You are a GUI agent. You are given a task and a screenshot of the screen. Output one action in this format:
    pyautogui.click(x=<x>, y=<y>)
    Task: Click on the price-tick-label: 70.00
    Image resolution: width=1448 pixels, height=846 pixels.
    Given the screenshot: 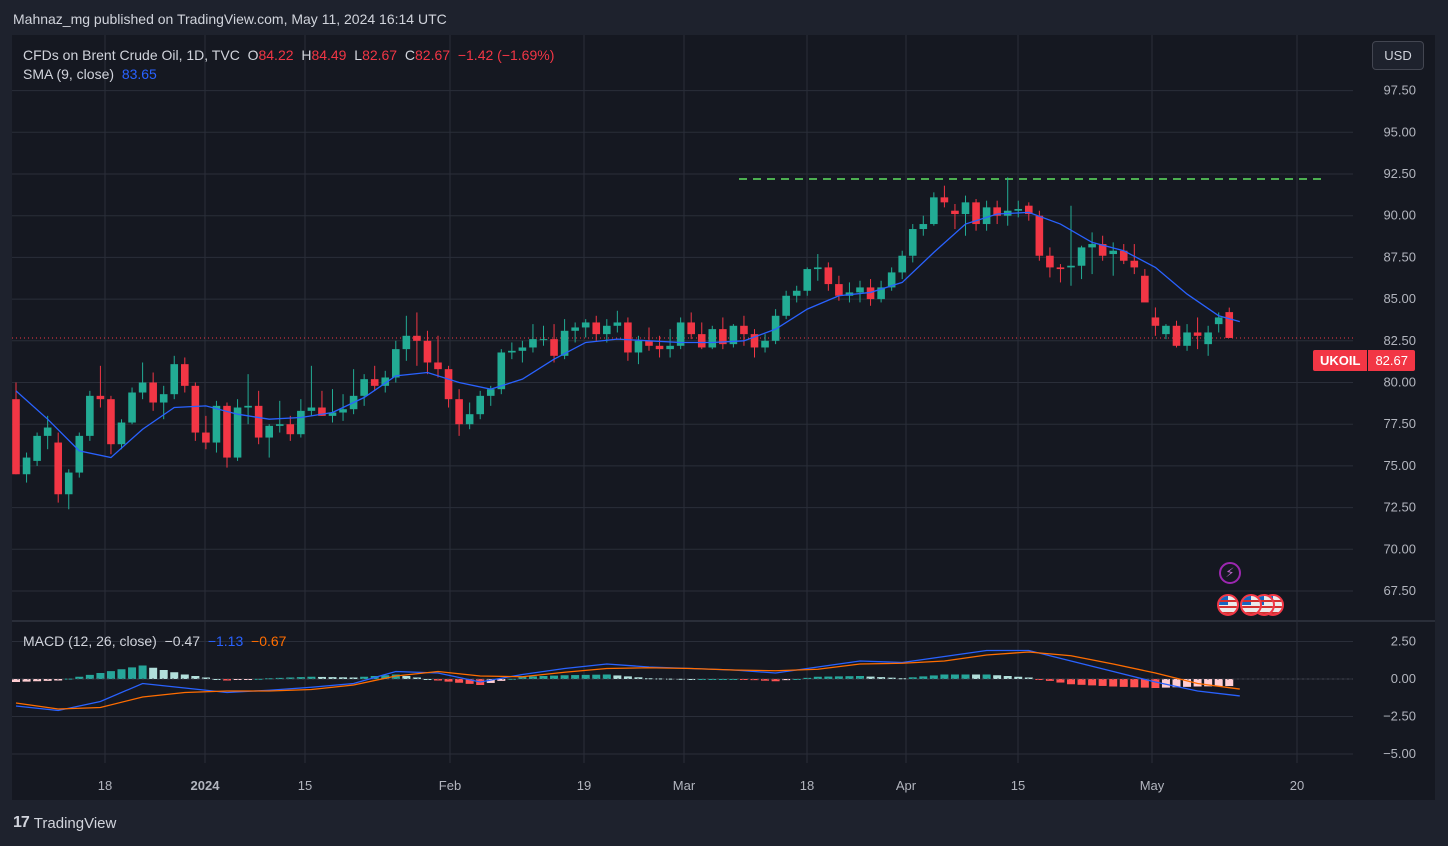 What is the action you would take?
    pyautogui.click(x=1399, y=548)
    